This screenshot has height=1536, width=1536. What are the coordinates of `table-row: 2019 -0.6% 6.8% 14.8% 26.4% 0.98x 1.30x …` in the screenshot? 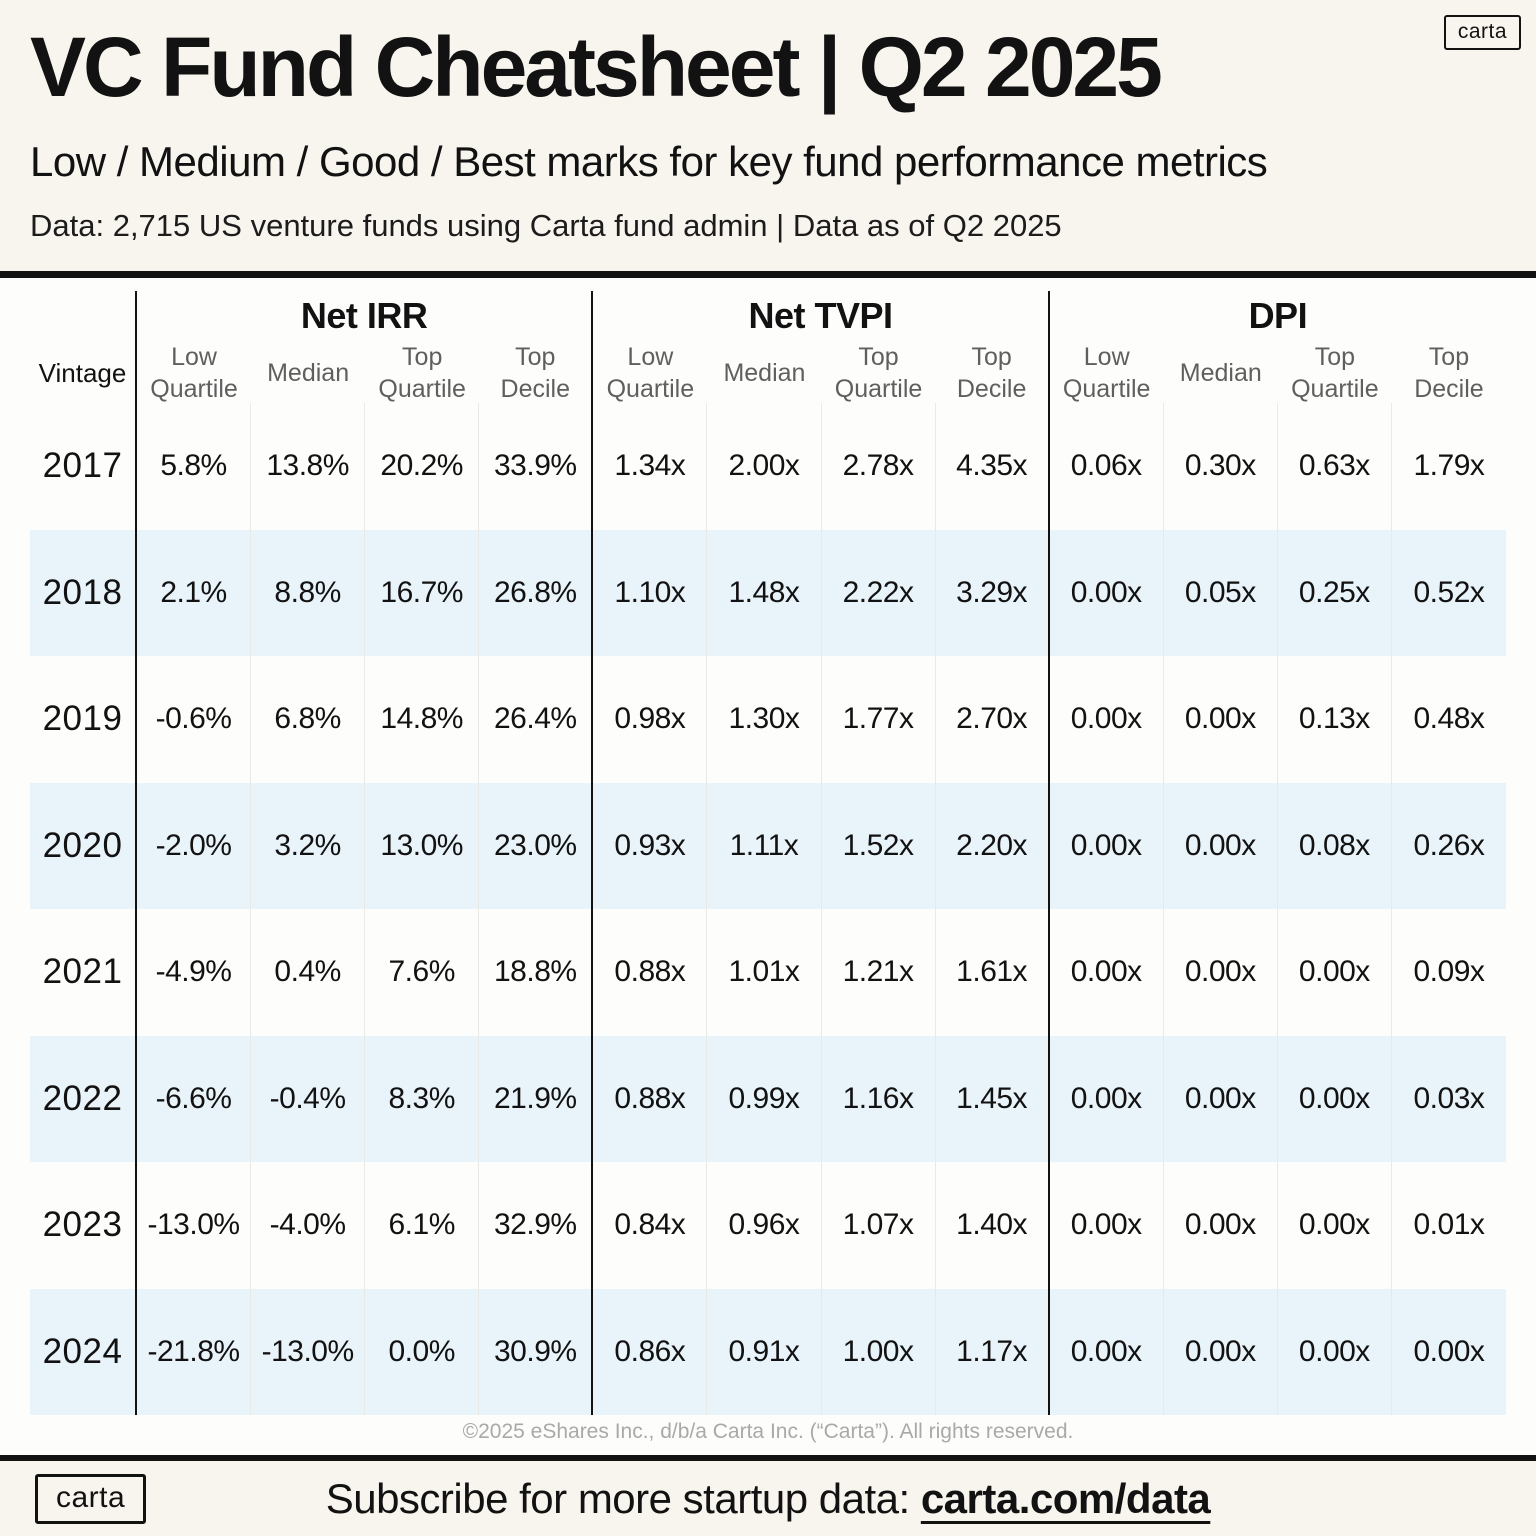 It's located at (768, 719).